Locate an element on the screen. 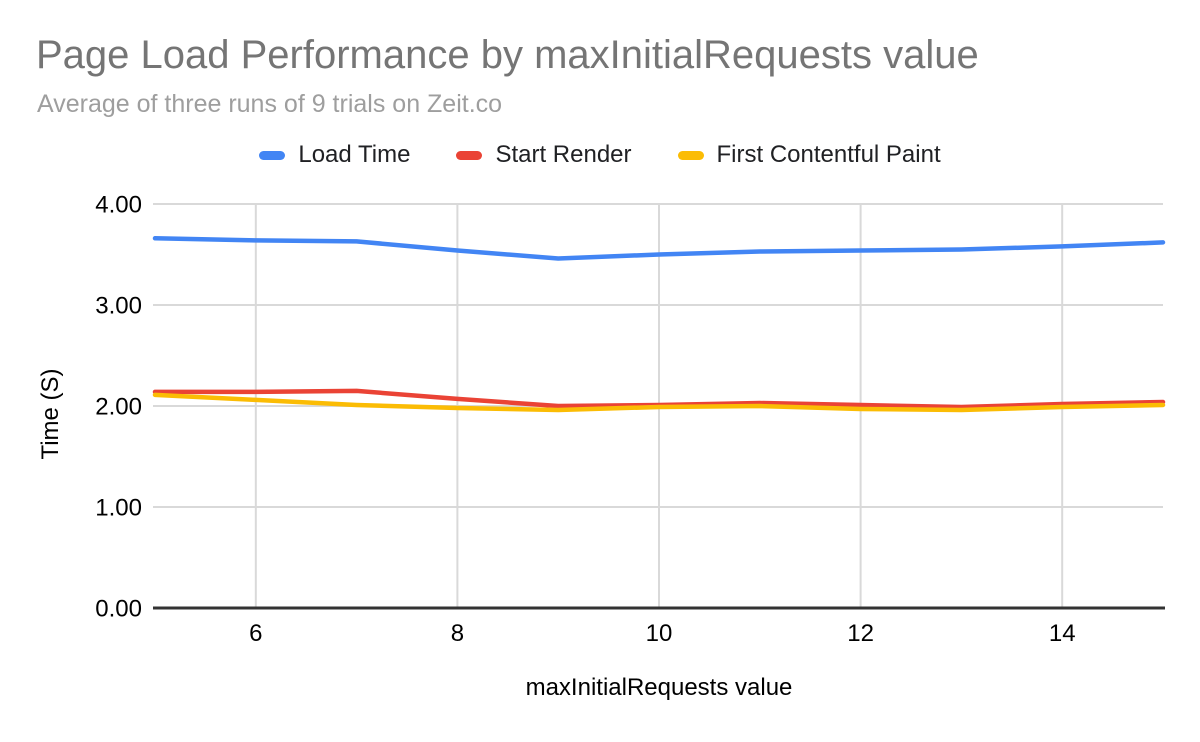 This screenshot has width=1200, height=742. y-tick-label-0.00: 0.00 is located at coordinates (118, 609).